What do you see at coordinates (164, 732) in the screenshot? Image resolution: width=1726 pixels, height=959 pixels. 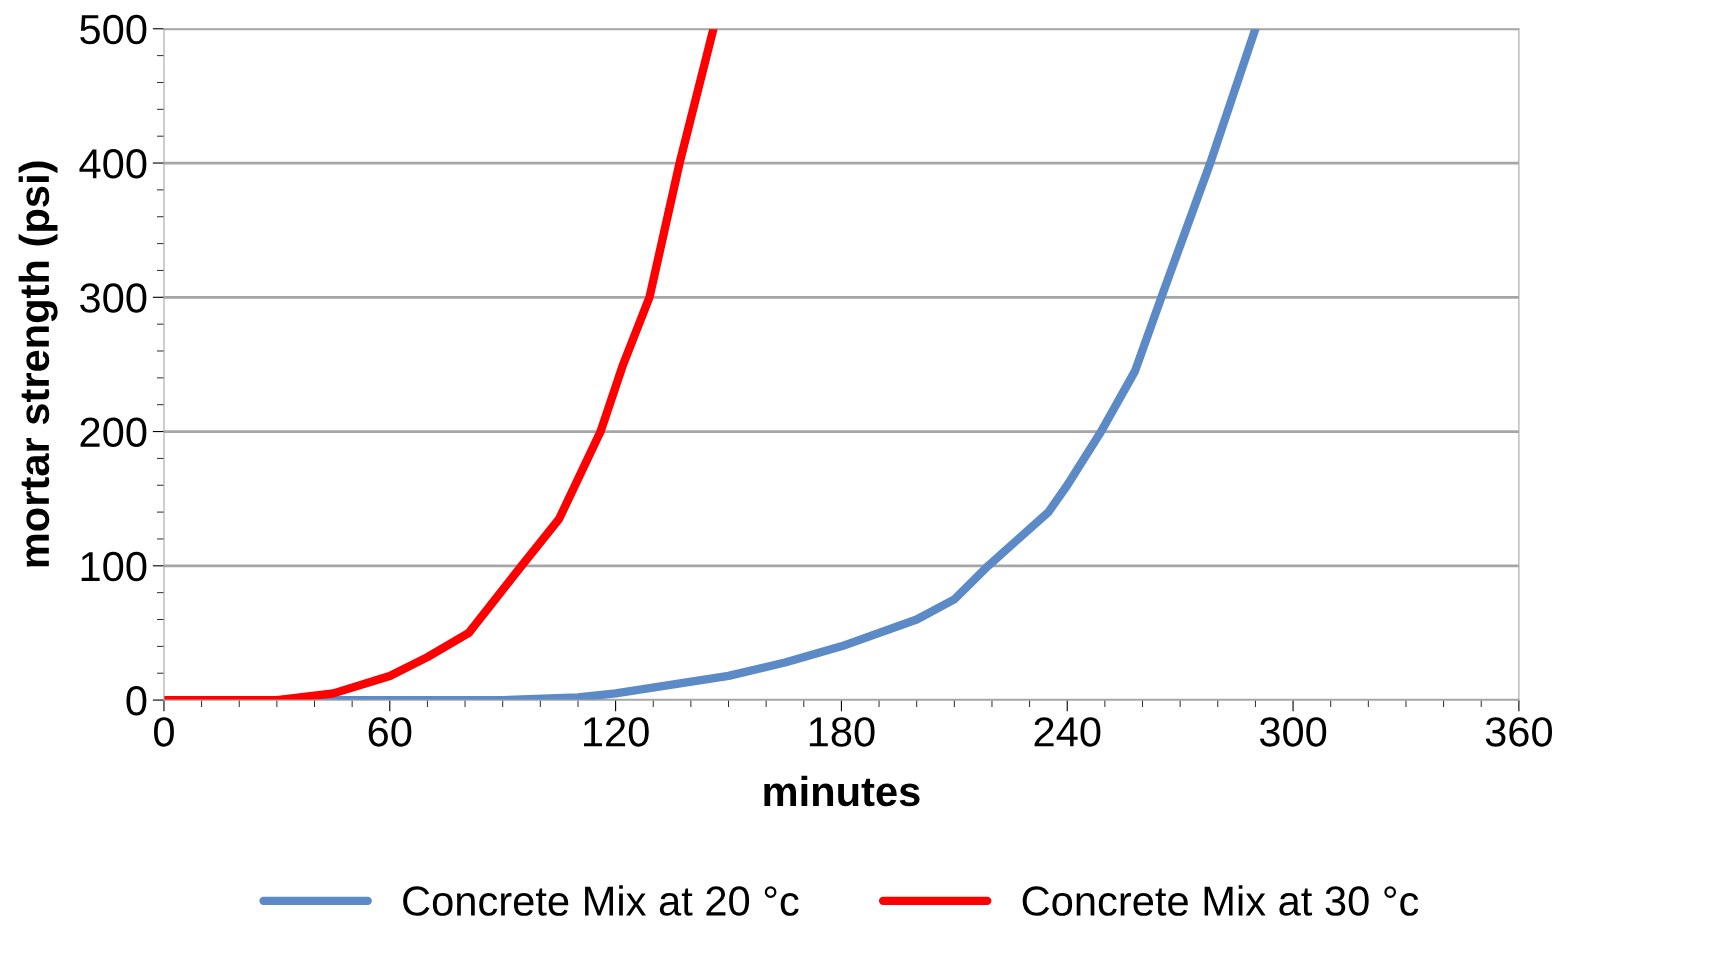 I see `x-tick-label: 0` at bounding box center [164, 732].